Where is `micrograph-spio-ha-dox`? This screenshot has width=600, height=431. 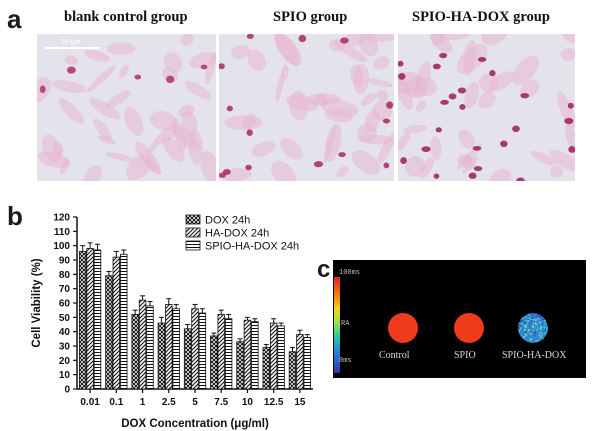
micrograph-spio-ha-dox is located at coordinates (486, 107).